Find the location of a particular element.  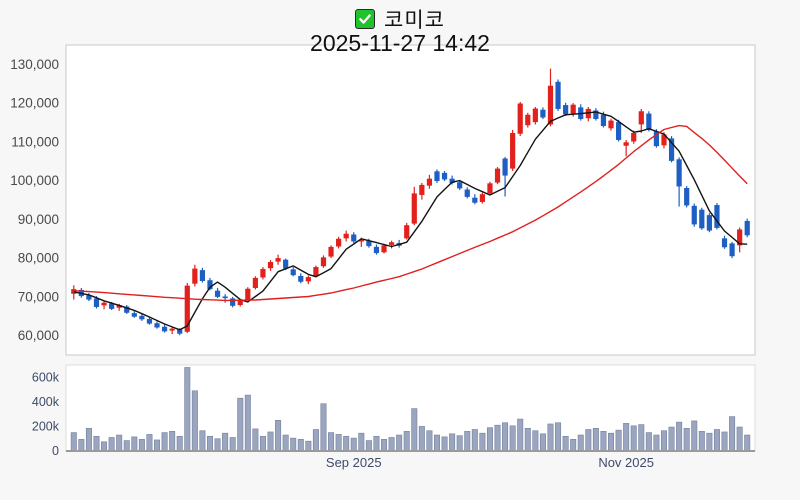

y-axis-label: 130,000 is located at coordinates (34, 64).